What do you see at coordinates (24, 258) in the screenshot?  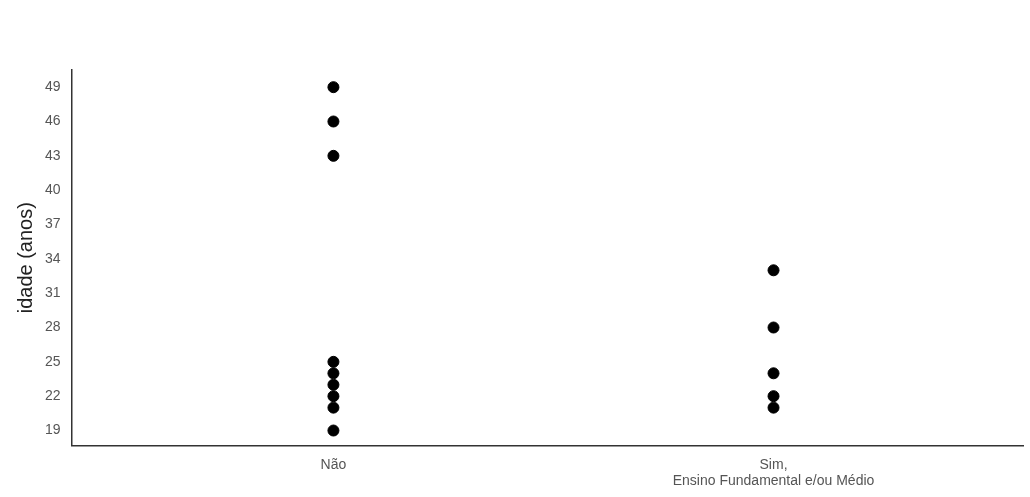 I see `y-axis-title: idade (anos)` at bounding box center [24, 258].